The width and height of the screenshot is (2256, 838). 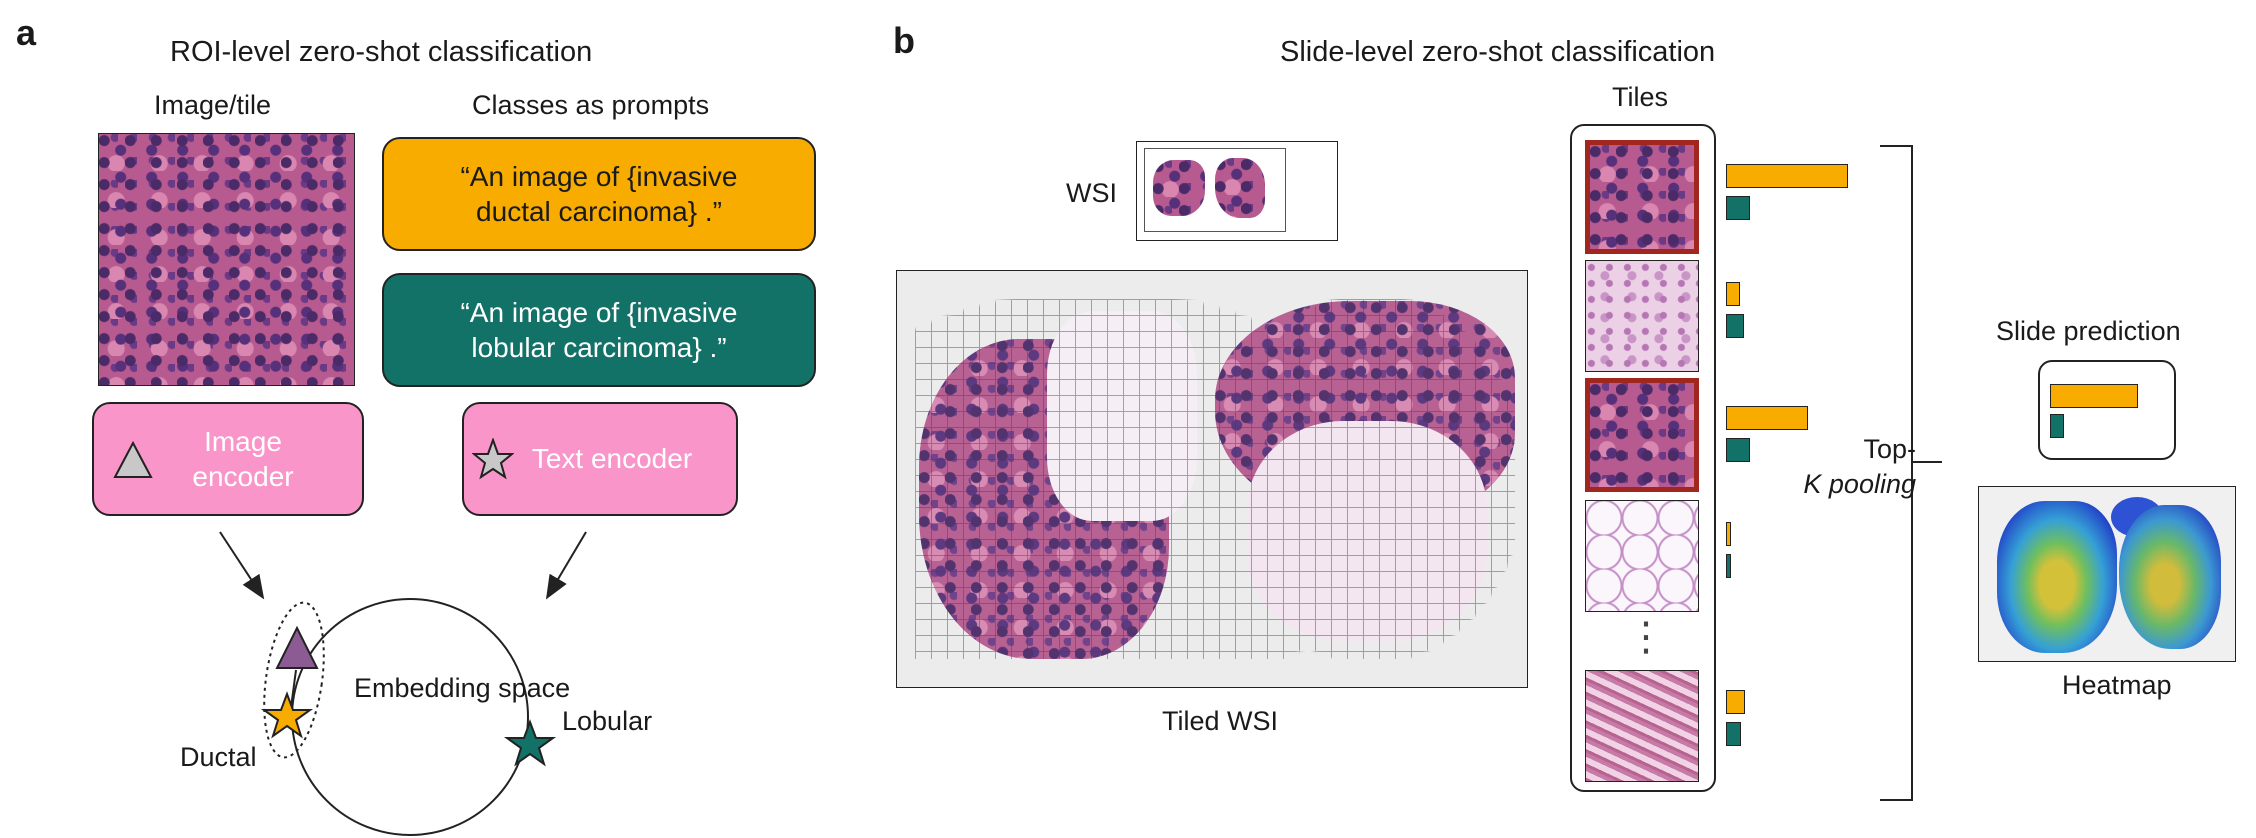 What do you see at coordinates (1220, 721) in the screenshot?
I see `tiled-wsi-label: Tiled WSI` at bounding box center [1220, 721].